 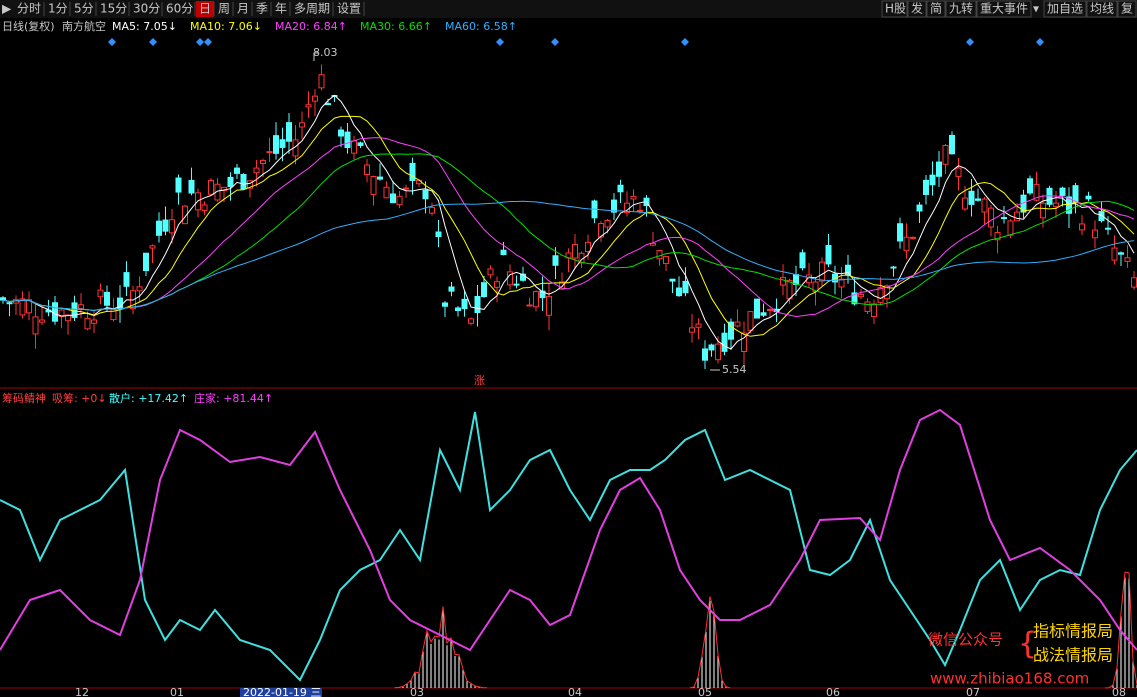 I want to click on toolbar-button-label: 复, so click(x=1127, y=9).